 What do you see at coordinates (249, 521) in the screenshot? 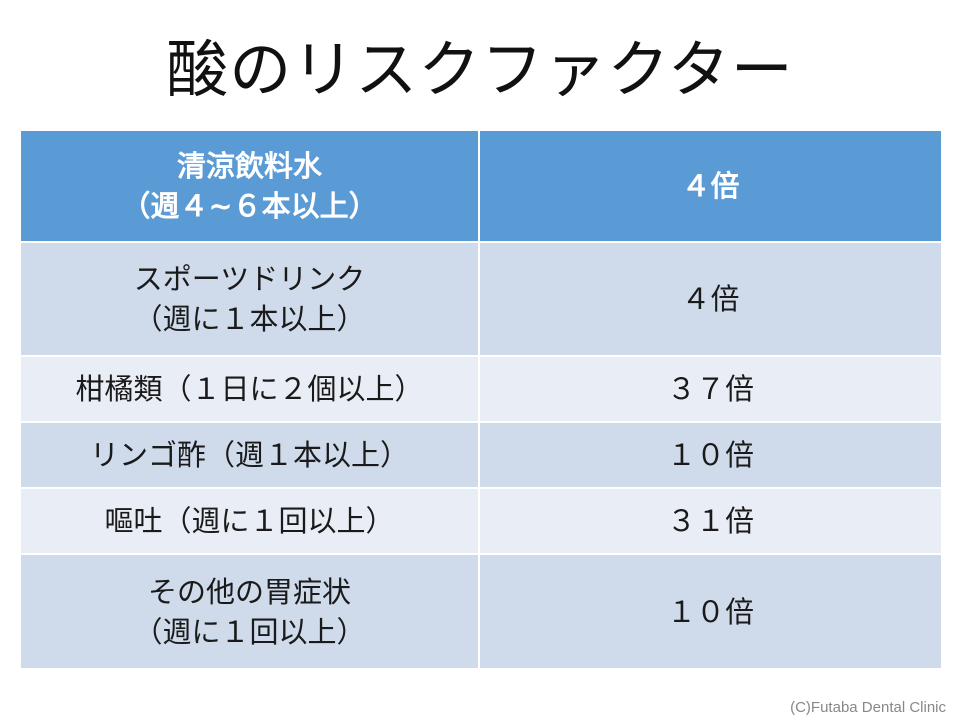
I see `factor-cell: 嘔吐（週に１回以上）` at bounding box center [249, 521].